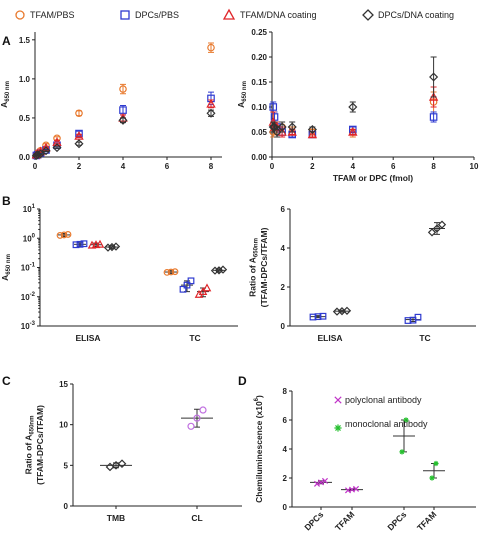 The image size is (483, 550). What do you see at coordinates (29, 209) in the screenshot?
I see `y-tick-label: 10¹` at bounding box center [29, 209].